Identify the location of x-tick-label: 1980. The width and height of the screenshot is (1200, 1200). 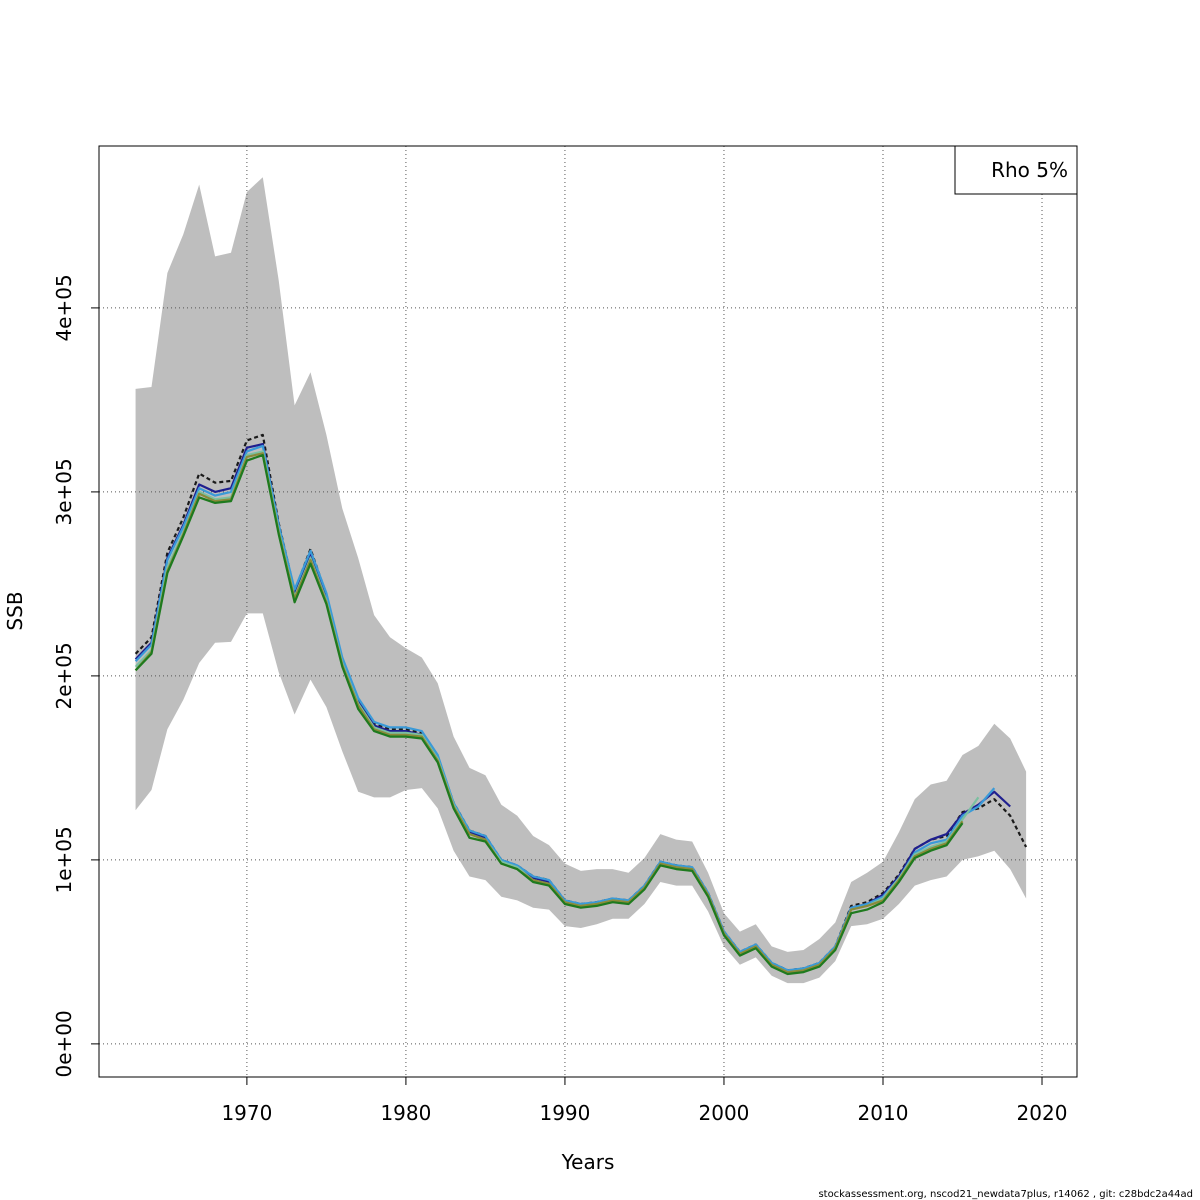
(405, 1113).